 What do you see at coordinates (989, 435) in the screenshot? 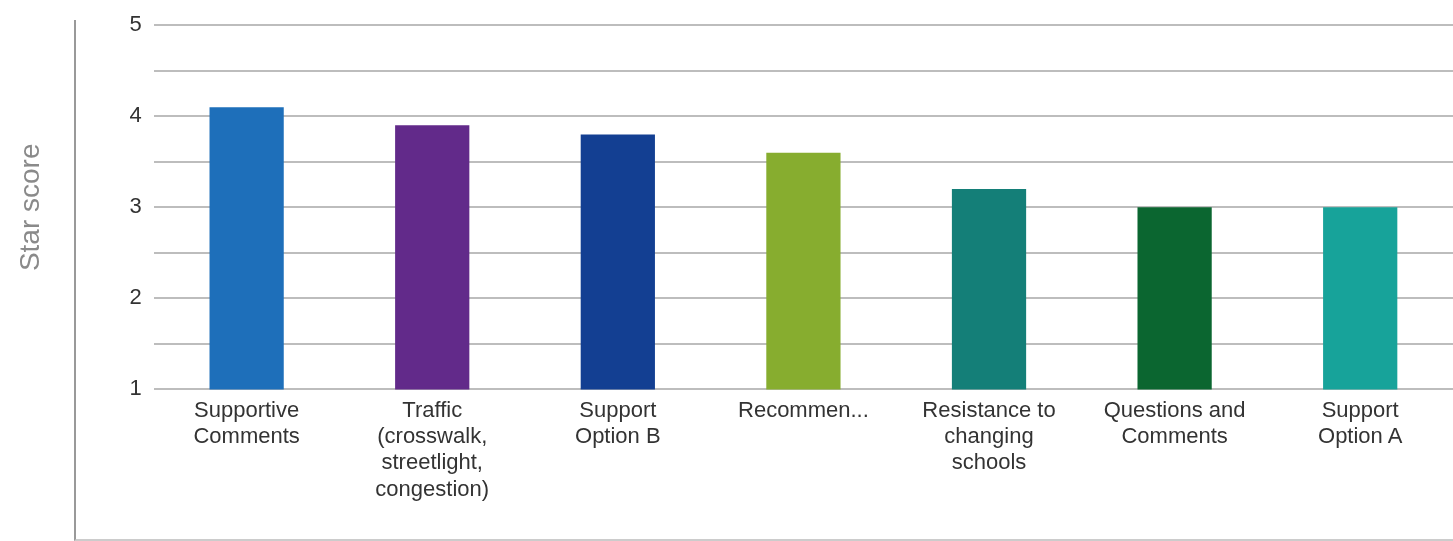
I see `x-tick-label: Resistance to changing schools` at bounding box center [989, 435].